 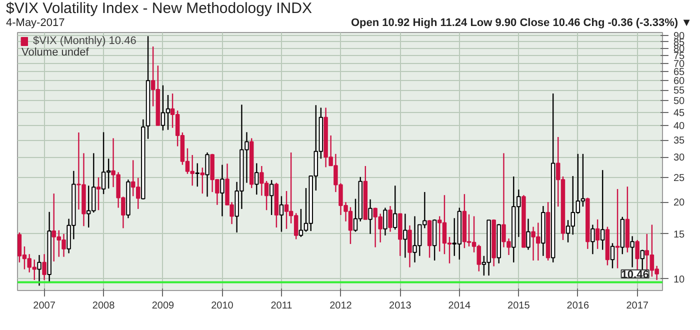 I want to click on x-tick-label: 2013, so click(x=400, y=306).